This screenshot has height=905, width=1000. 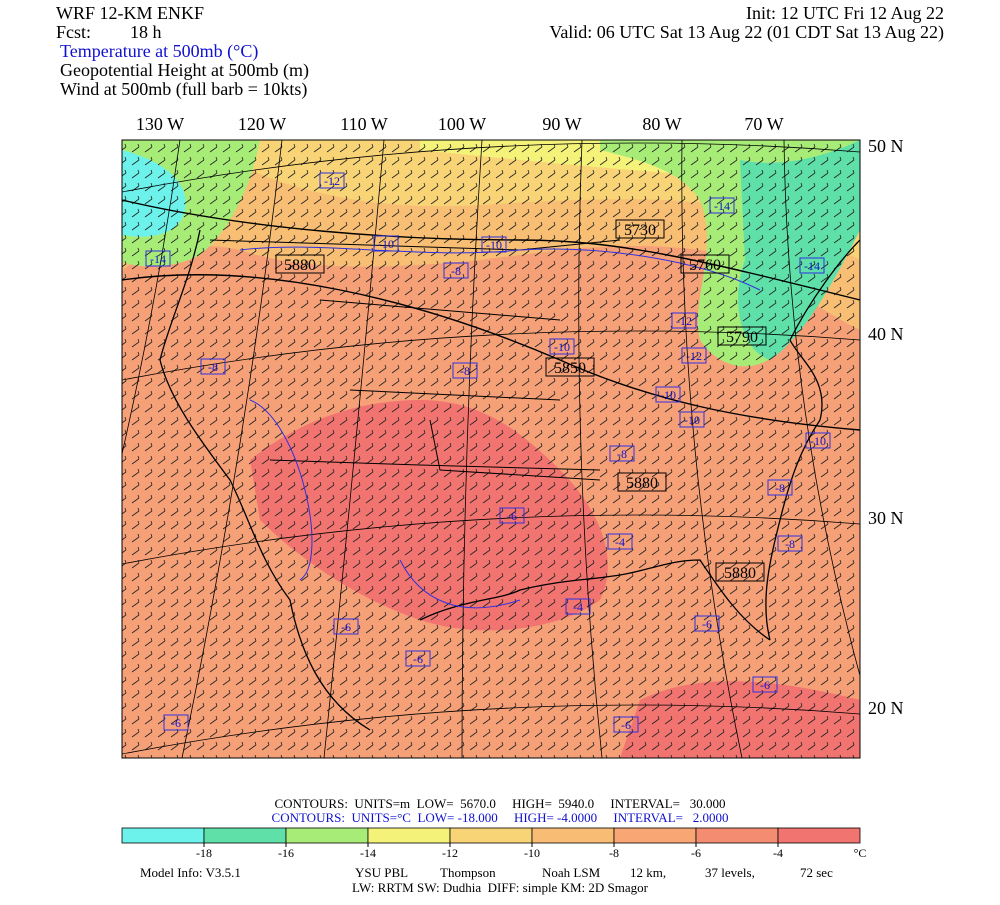 I want to click on longitude-label: 90 W, so click(x=561, y=124).